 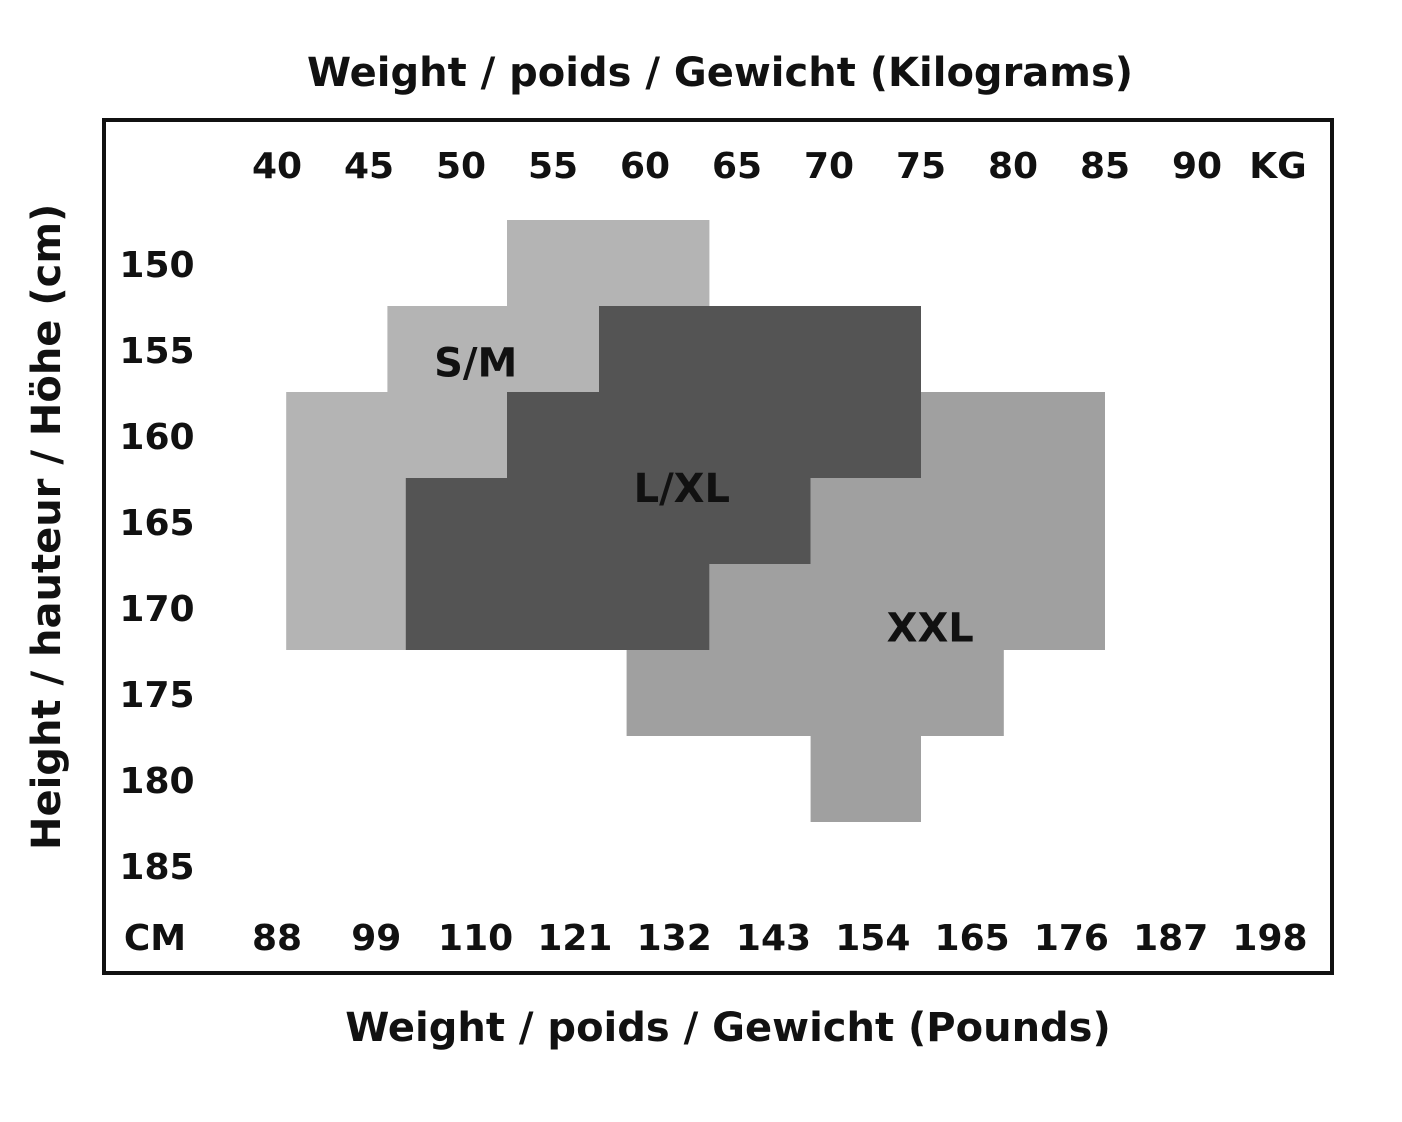 I want to click on height-tick: 150, so click(x=156, y=265).